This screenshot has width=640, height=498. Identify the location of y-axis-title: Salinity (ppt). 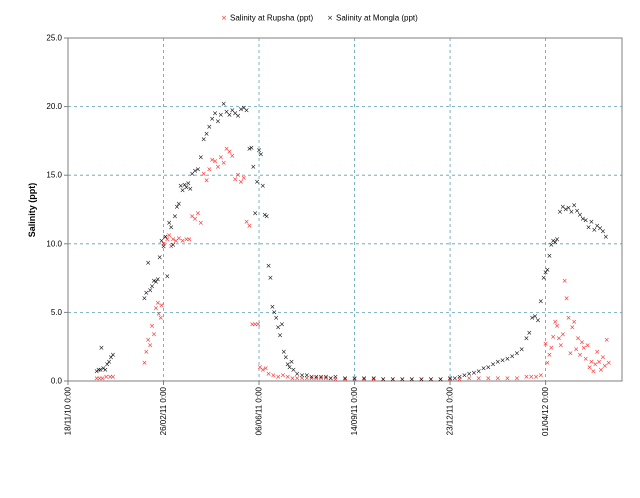
(32, 210).